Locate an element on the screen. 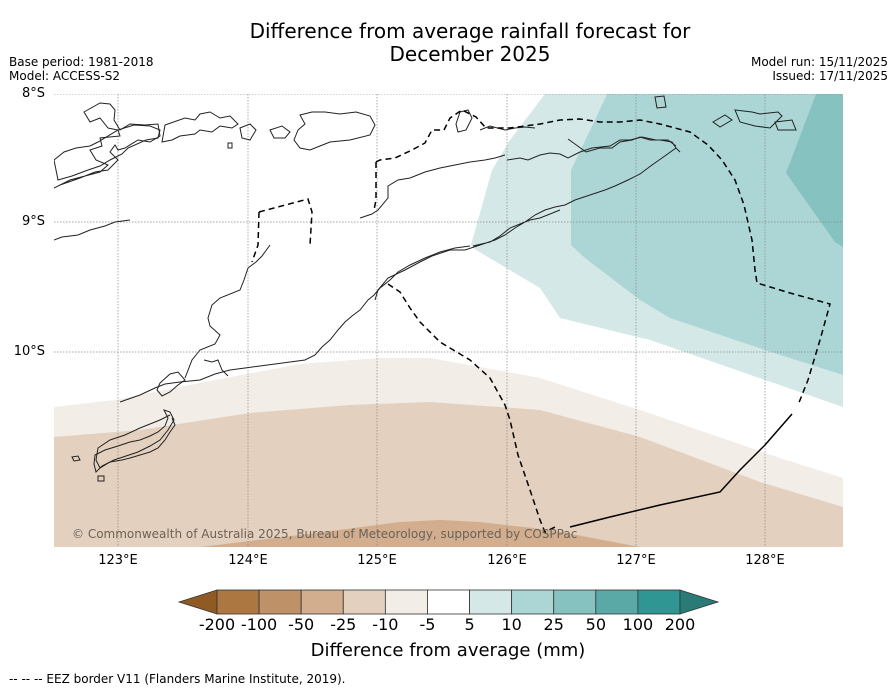 Image resolution: width=896 pixels, height=690 pixels. issued-date: Issued: 17/11/2025 is located at coordinates (830, 76).